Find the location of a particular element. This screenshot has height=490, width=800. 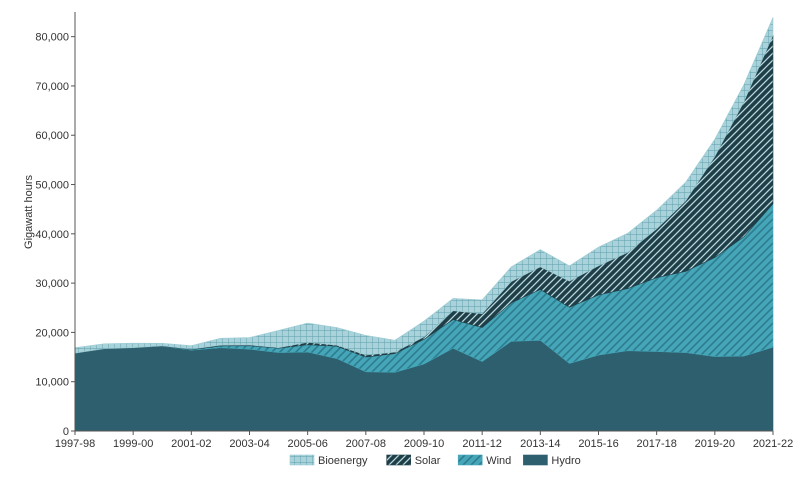

y-tick-label: 70,000 is located at coordinates (52, 87).